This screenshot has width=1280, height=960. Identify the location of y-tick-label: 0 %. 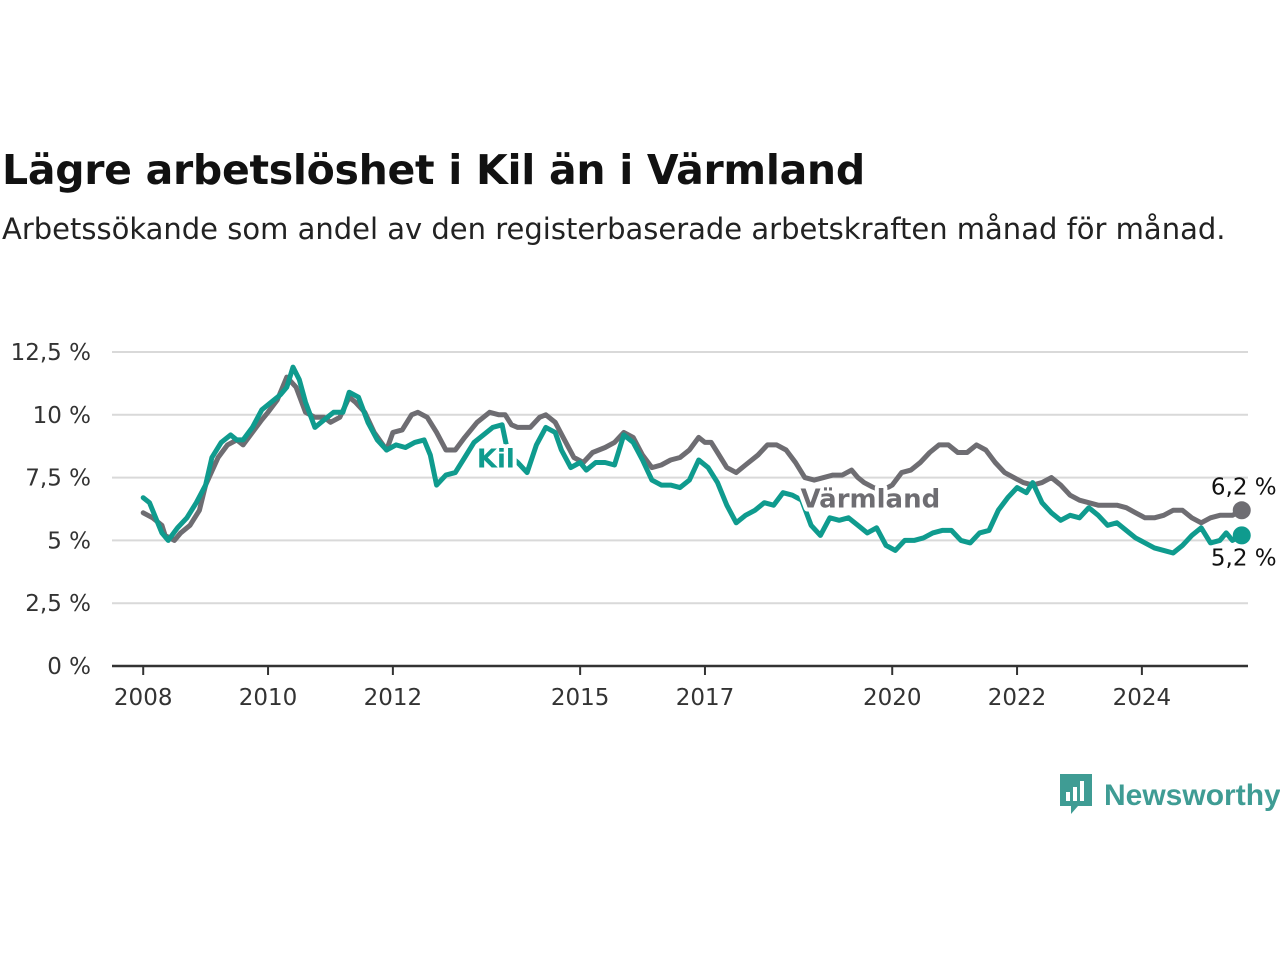
(69, 667).